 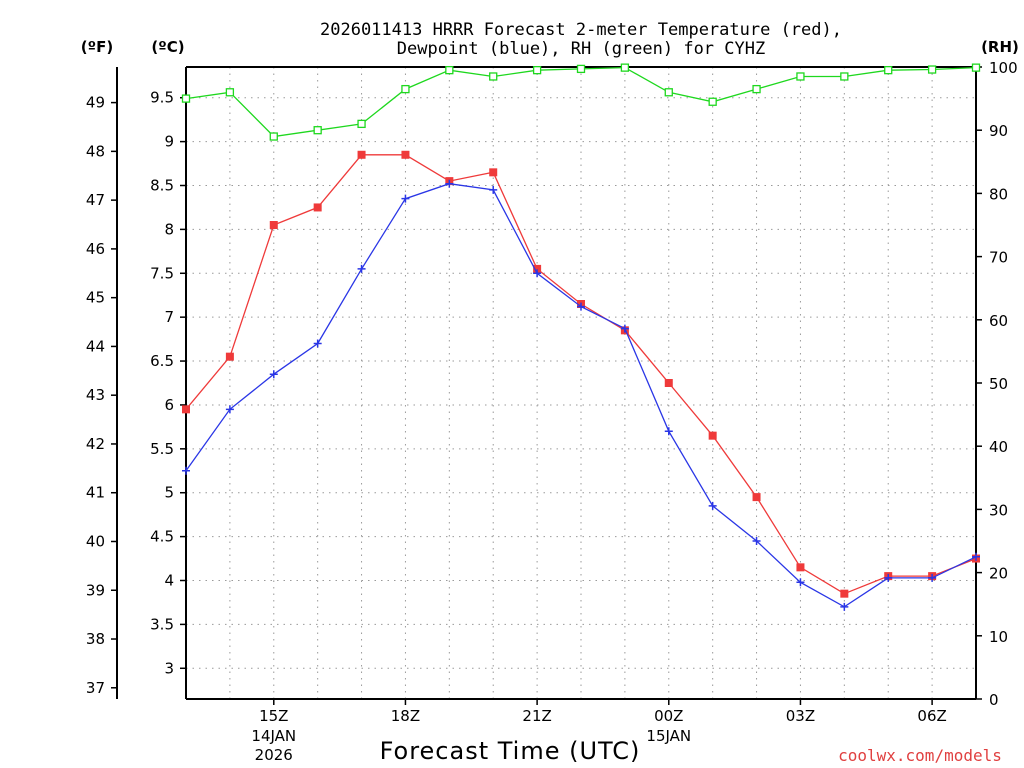 What do you see at coordinates (920, 755) in the screenshot?
I see `credit-link: coolwx.com/models` at bounding box center [920, 755].